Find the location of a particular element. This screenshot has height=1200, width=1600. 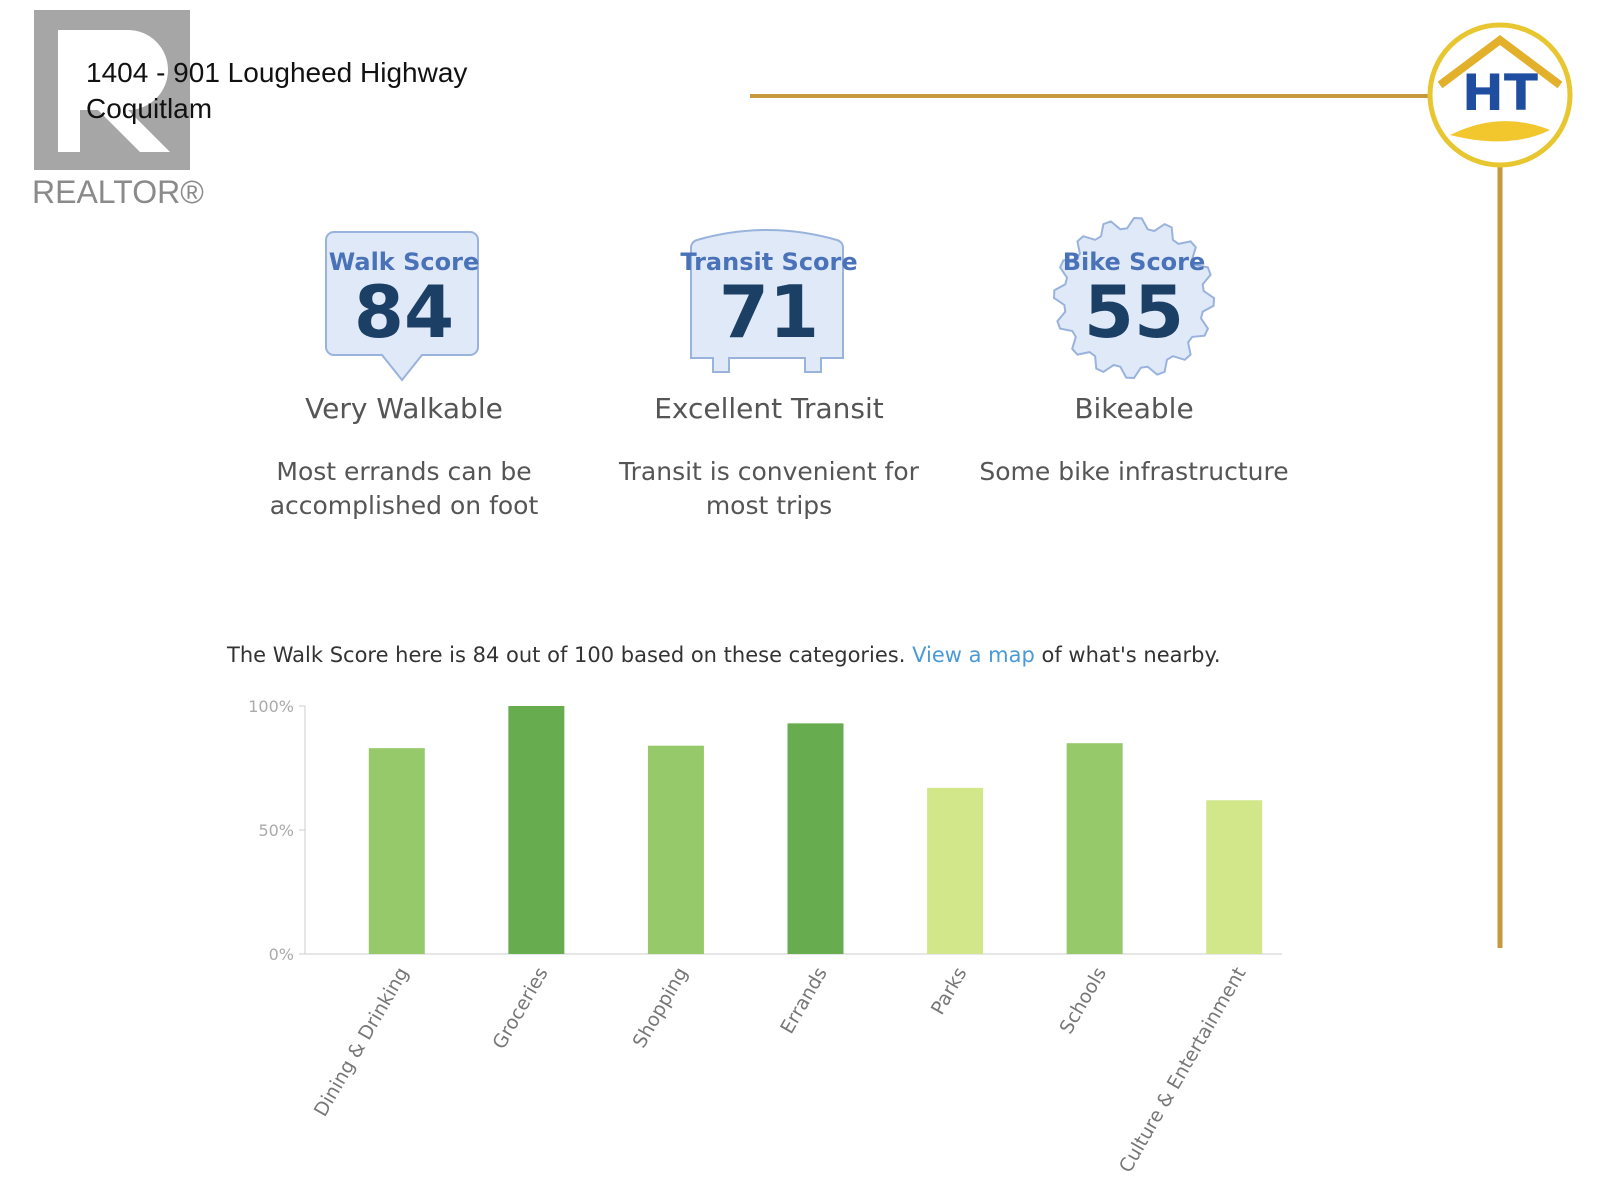

agent-logo-roof is located at coordinates (1500, 62).